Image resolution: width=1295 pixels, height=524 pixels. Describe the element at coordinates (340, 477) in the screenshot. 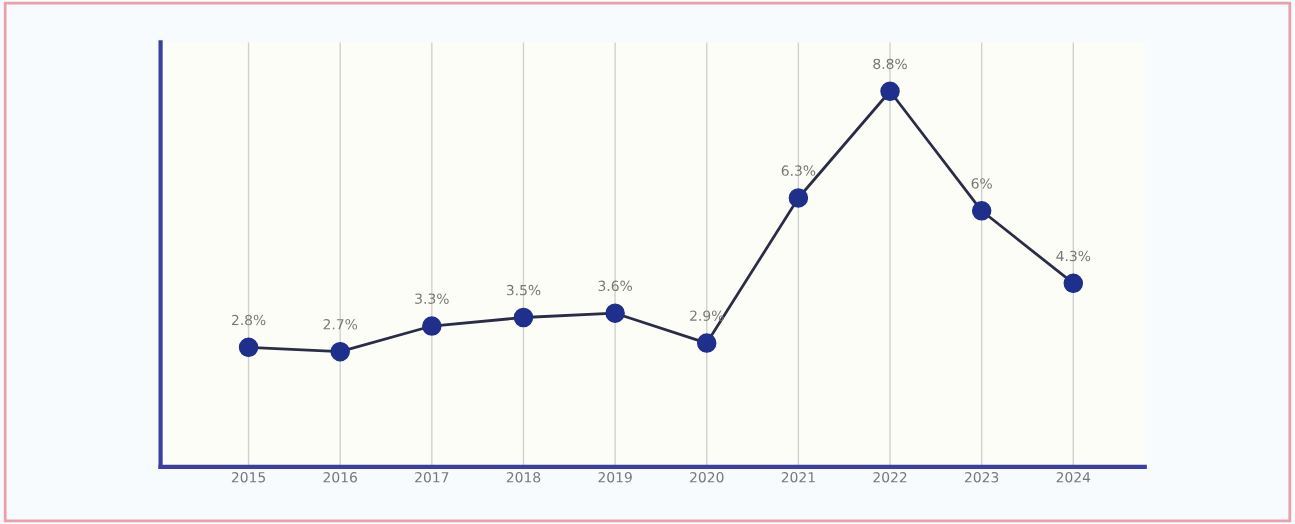

I see `x-tick-label: 2016` at that location.